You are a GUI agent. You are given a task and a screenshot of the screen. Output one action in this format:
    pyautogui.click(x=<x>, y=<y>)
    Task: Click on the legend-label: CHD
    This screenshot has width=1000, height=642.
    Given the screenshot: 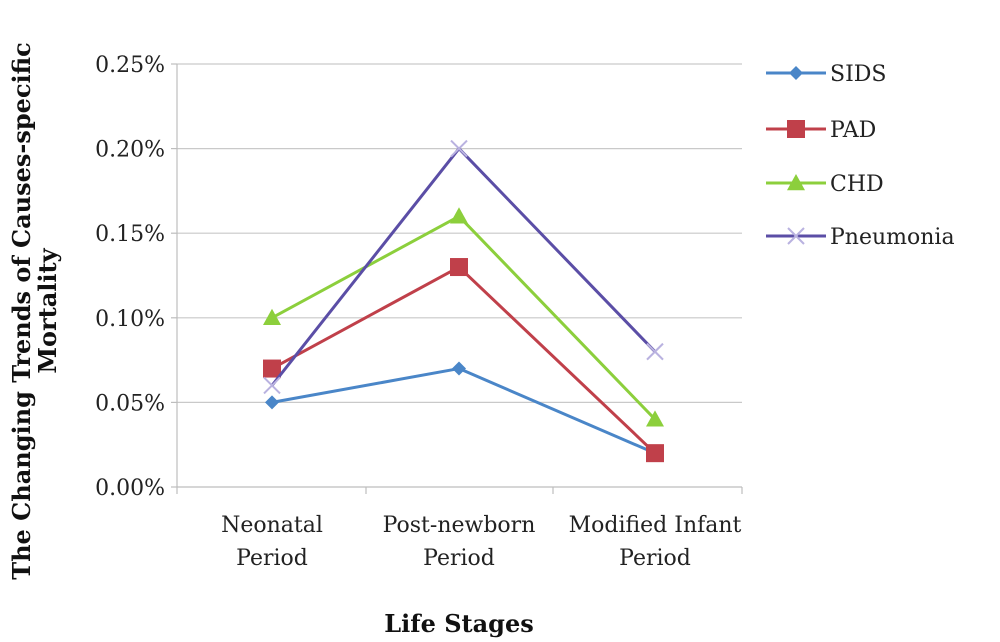 What is the action you would take?
    pyautogui.click(x=857, y=184)
    